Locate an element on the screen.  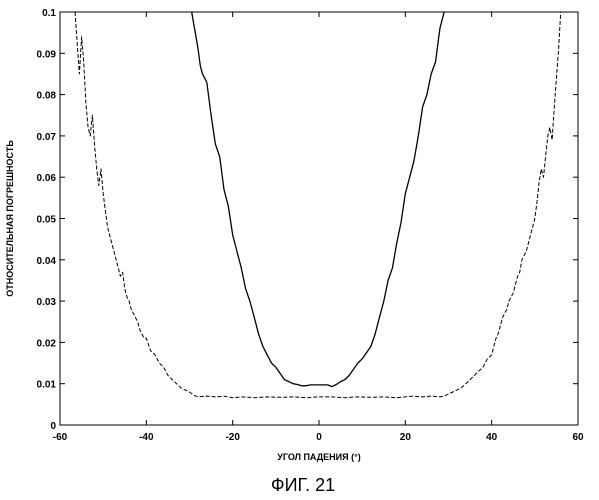
x-tick-label: 20 is located at coordinates (406, 437).